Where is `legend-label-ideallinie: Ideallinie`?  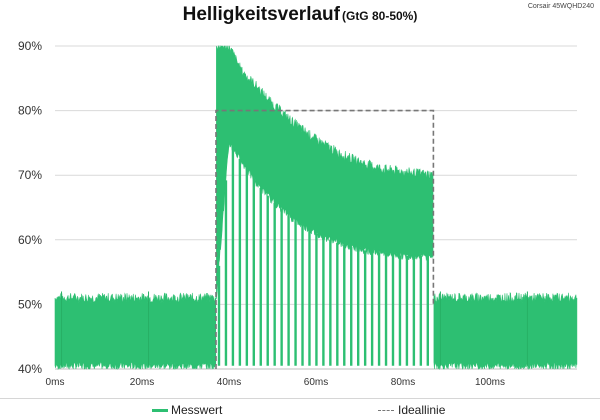
legend-label-ideallinie: Ideallinie is located at coordinates (422, 410).